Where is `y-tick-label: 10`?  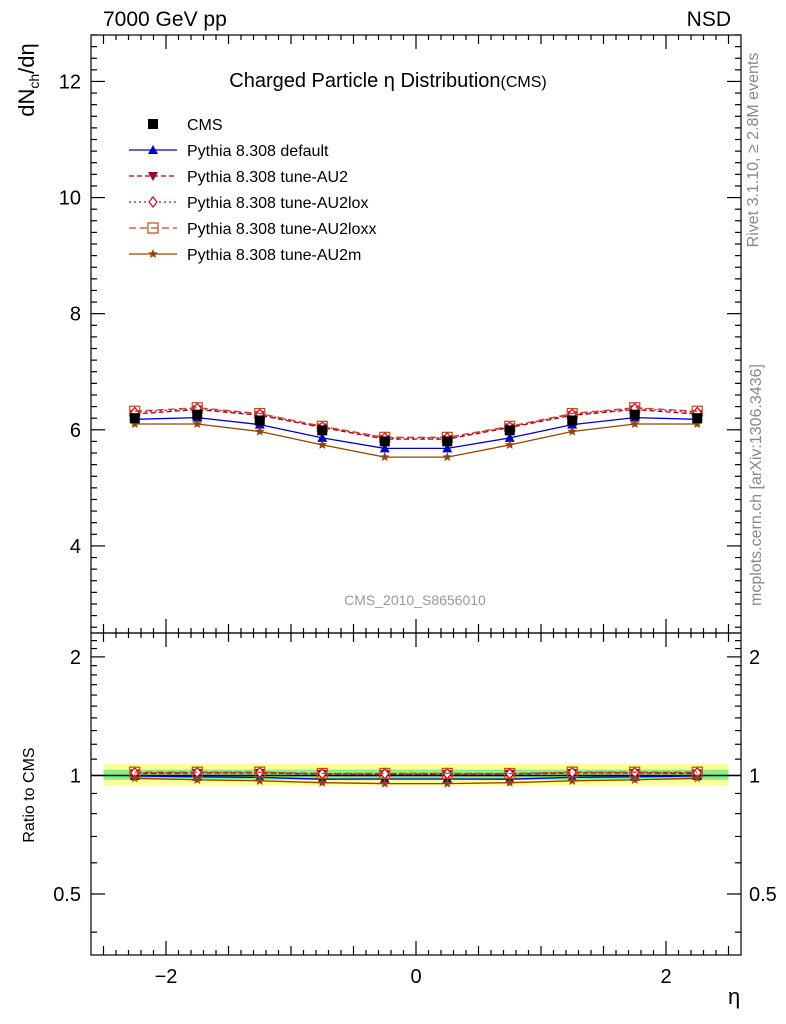
y-tick-label: 10 is located at coordinates (70, 199).